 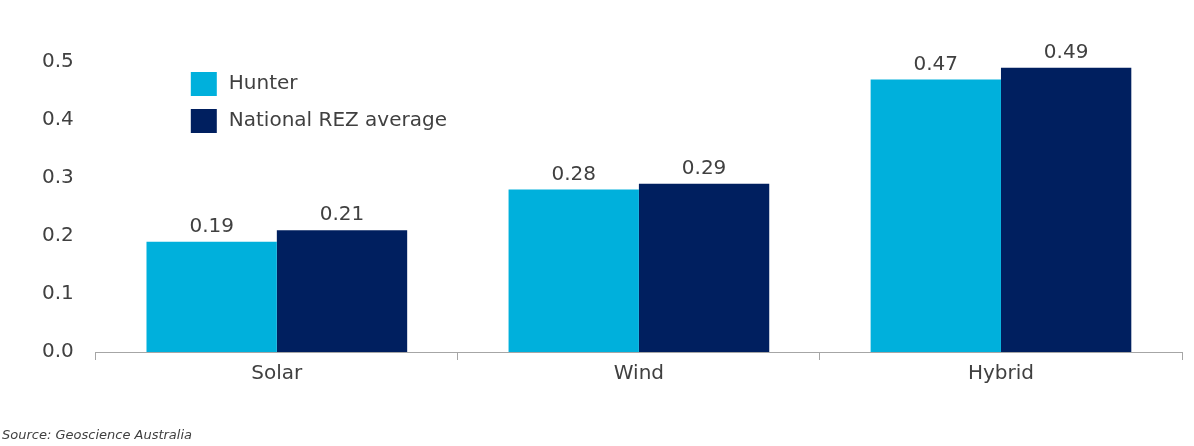 I want to click on y-tick-label: 0.0, so click(x=57, y=350).